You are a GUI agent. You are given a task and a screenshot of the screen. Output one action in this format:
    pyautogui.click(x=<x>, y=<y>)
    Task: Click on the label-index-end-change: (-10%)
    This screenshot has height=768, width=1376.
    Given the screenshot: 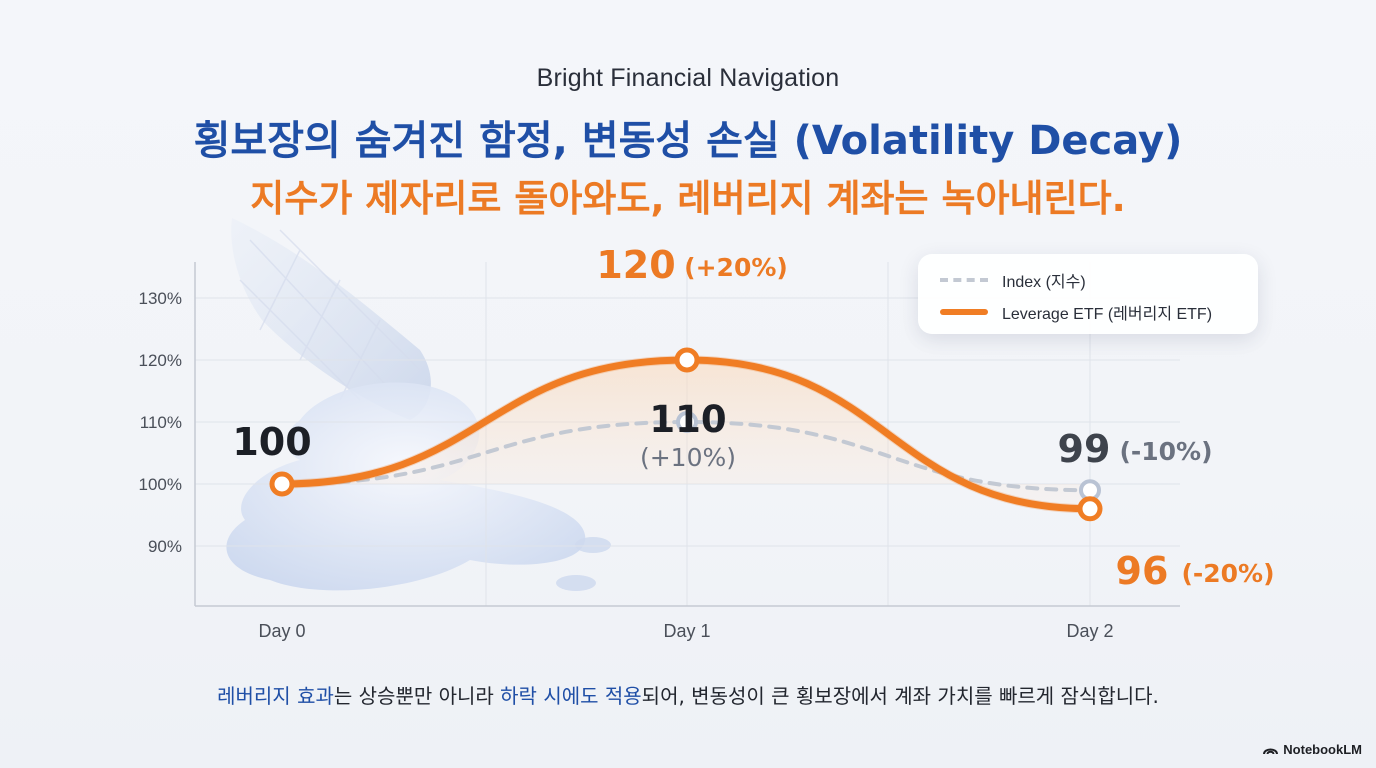 What is the action you would take?
    pyautogui.click(x=1165, y=451)
    